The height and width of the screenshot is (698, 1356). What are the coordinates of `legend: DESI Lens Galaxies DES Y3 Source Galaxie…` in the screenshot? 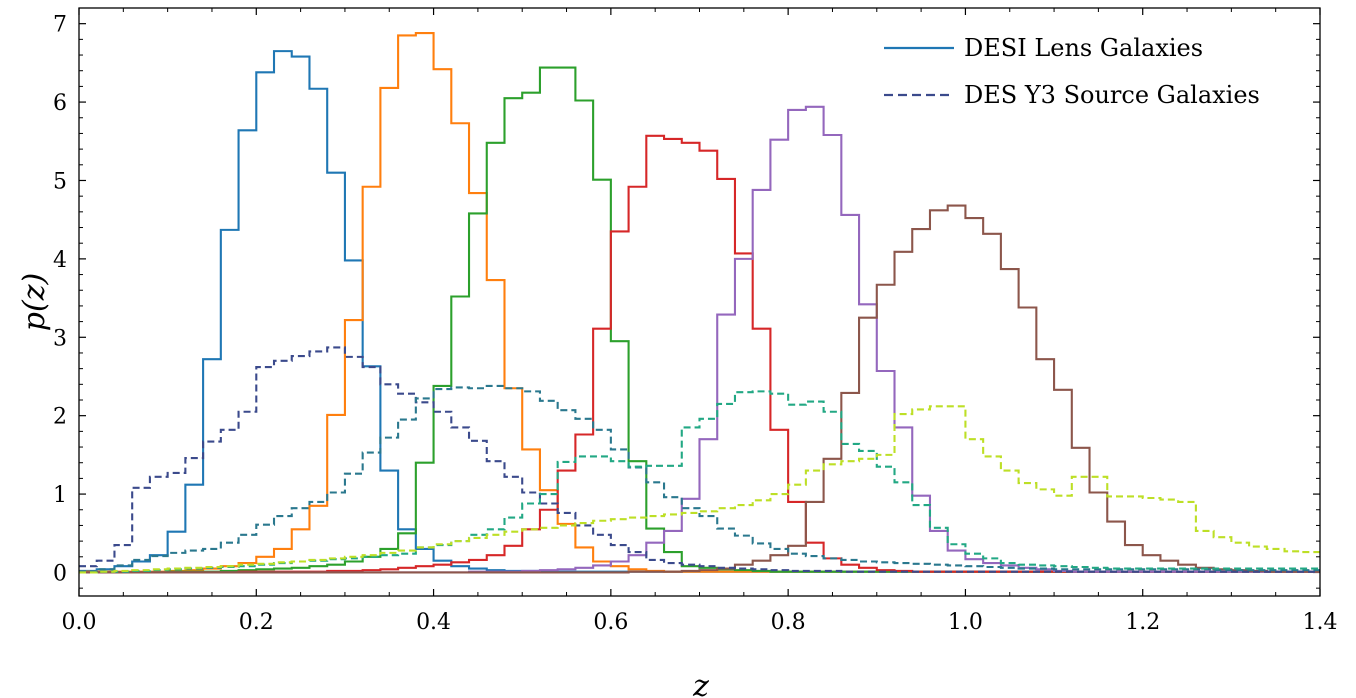 It's located at (1072, 71).